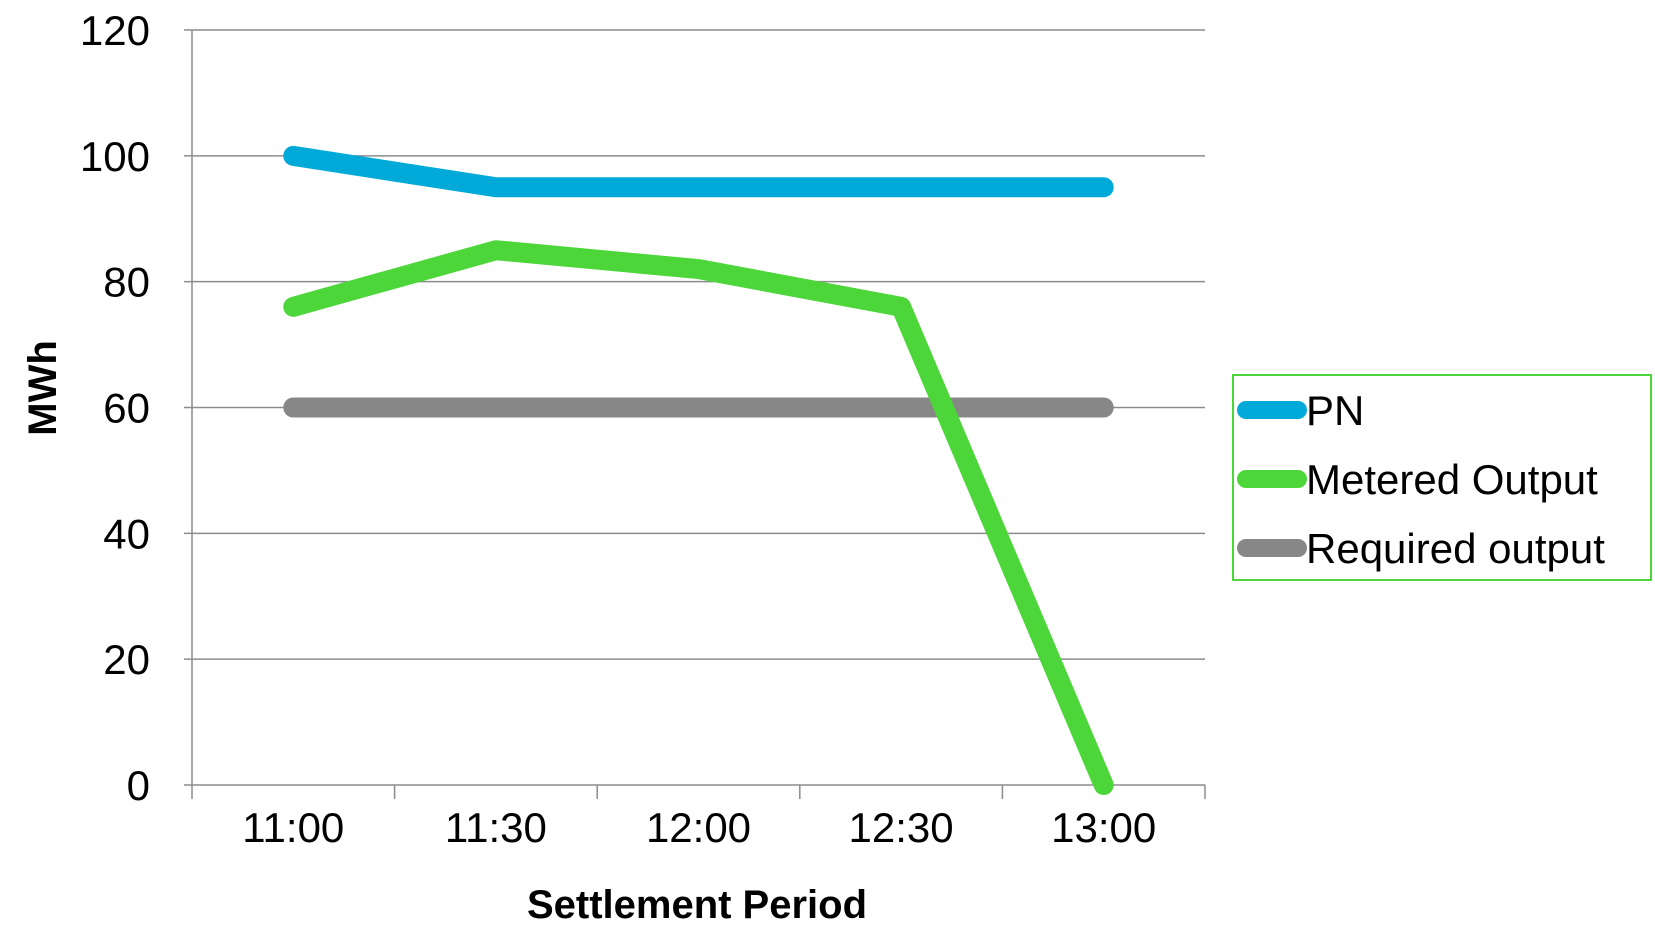 This screenshot has height=927, width=1655. Describe the element at coordinates (293, 827) in the screenshot. I see `x-tick-label: 11:00` at that location.